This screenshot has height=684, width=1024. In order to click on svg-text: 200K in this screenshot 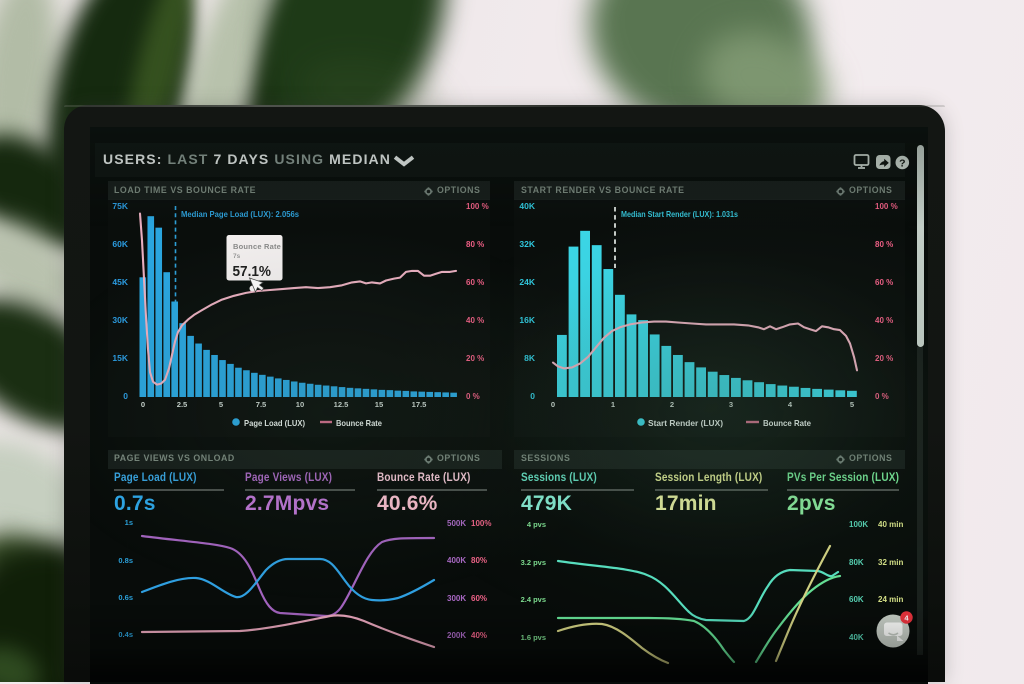, I will do `click(456, 635)`.